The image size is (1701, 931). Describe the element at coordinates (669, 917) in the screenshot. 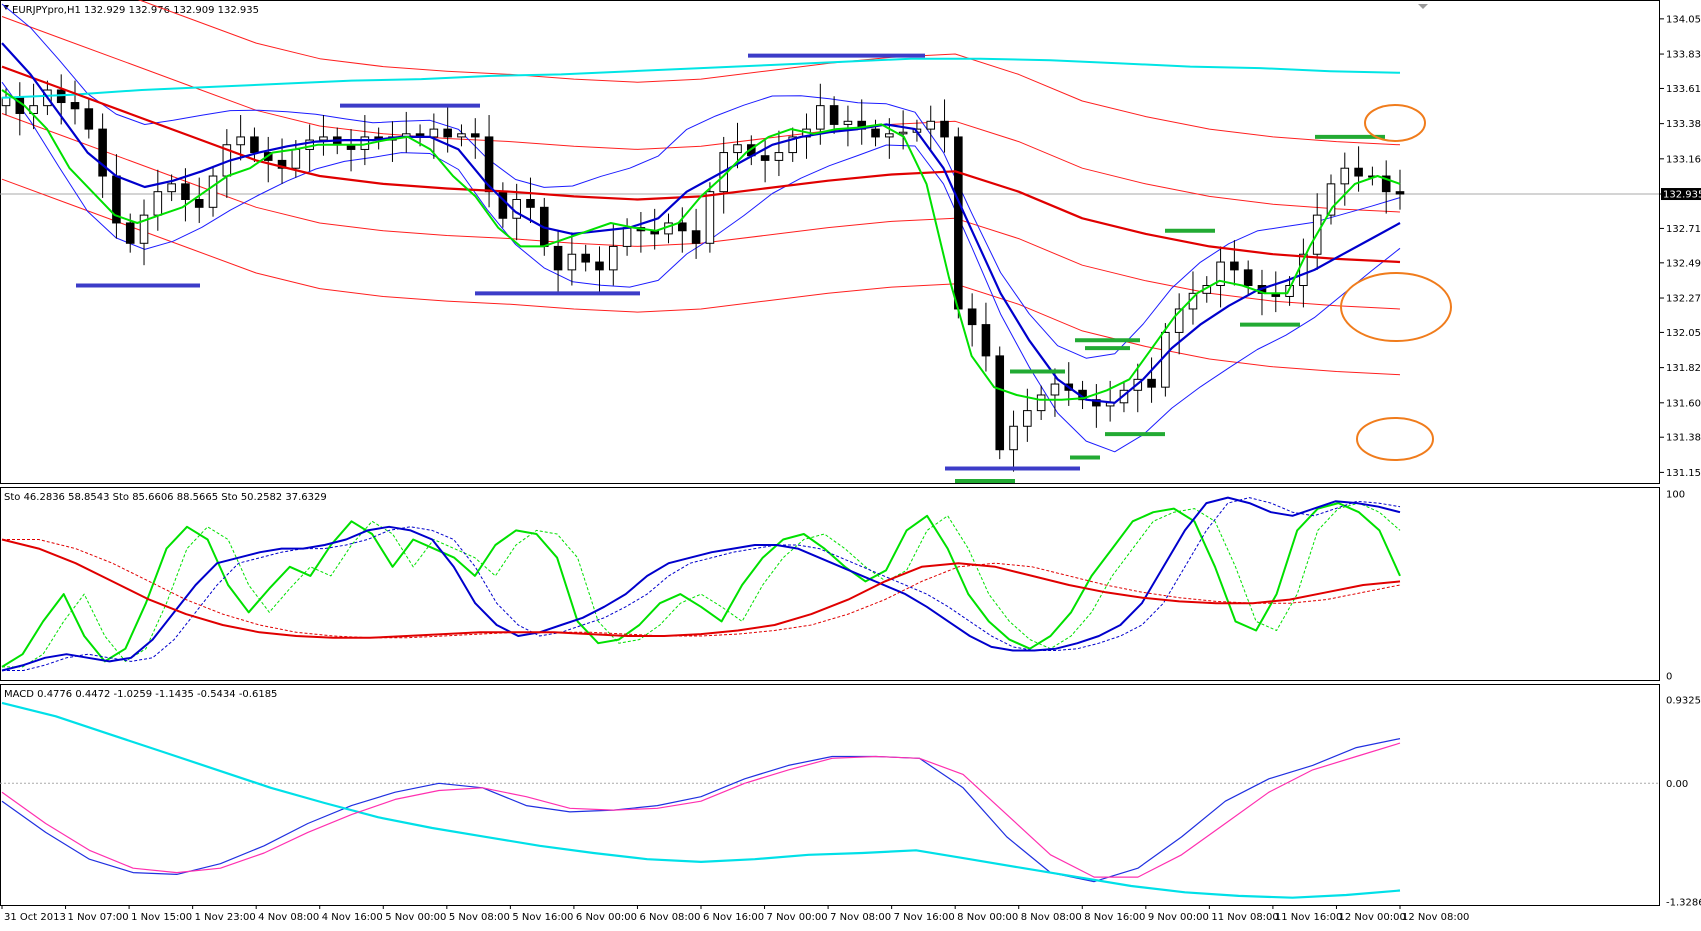

I see `time-axis-label: 6 Nov 08:00` at that location.